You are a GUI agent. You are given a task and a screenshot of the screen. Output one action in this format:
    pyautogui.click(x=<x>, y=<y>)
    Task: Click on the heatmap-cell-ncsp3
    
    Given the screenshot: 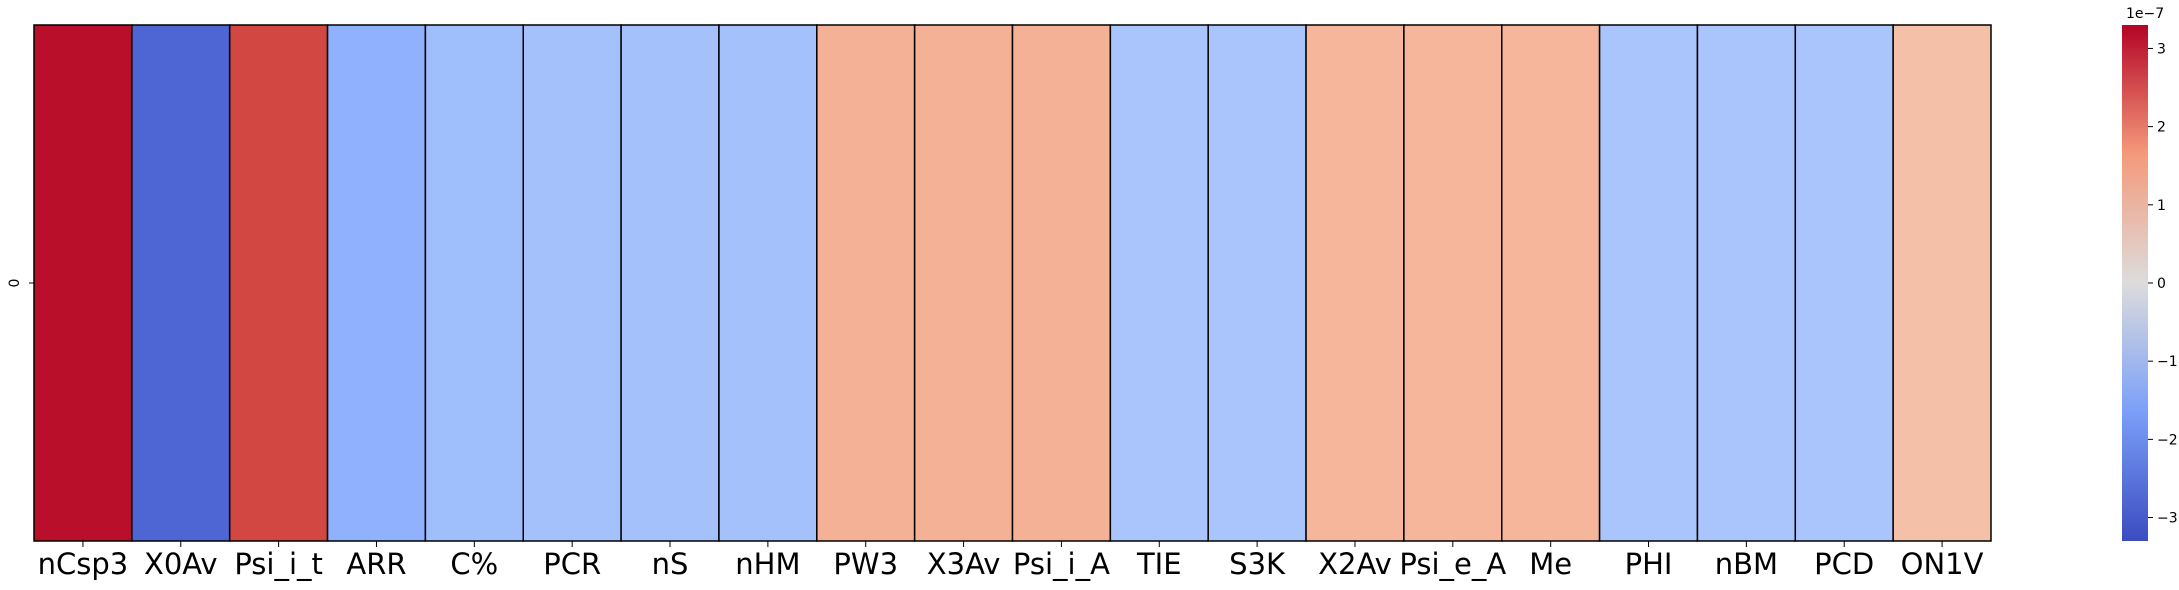 What is the action you would take?
    pyautogui.click(x=83, y=283)
    